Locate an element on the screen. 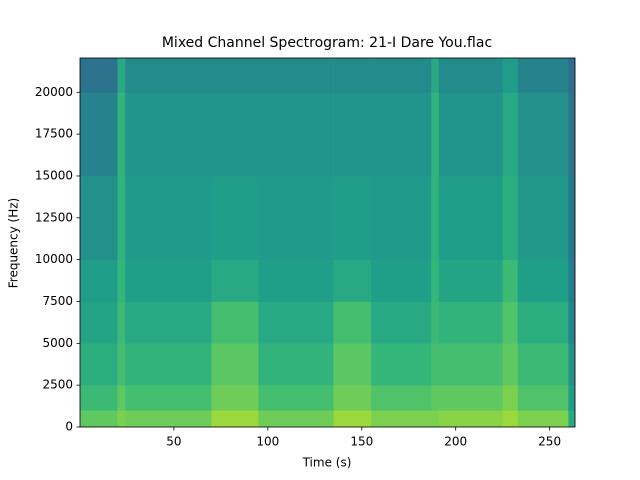 The image size is (640, 480). x-tick-label: 50 is located at coordinates (173, 442).